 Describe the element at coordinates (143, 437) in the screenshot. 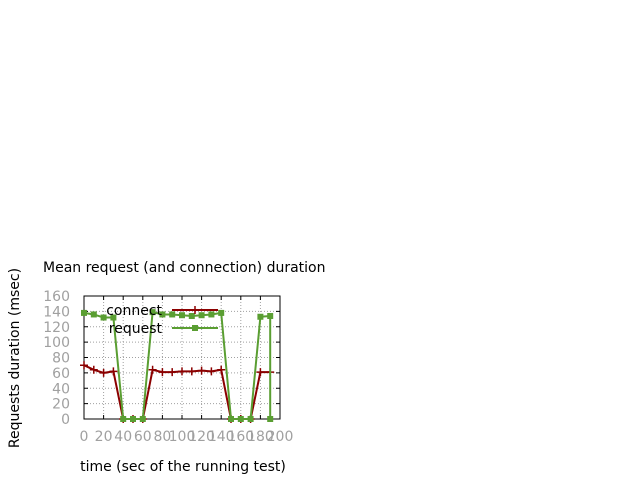

I see `x-tick-label: 60` at that location.